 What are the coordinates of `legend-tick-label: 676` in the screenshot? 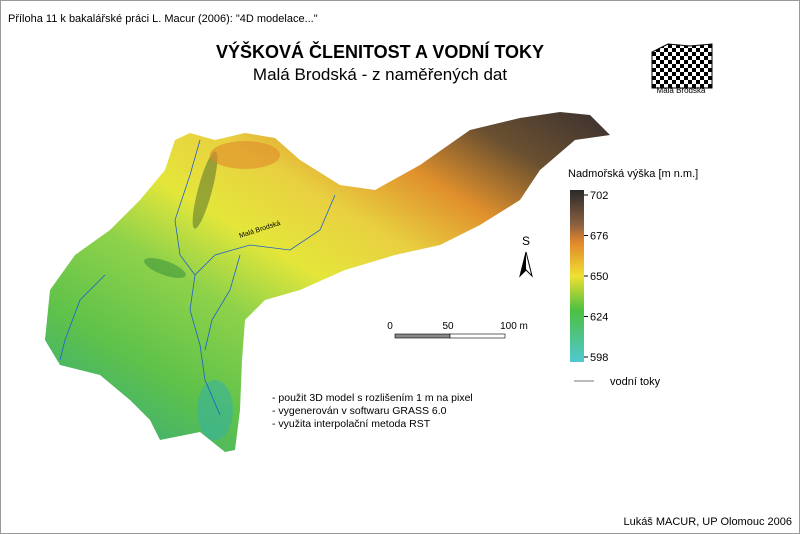 It's located at (599, 237).